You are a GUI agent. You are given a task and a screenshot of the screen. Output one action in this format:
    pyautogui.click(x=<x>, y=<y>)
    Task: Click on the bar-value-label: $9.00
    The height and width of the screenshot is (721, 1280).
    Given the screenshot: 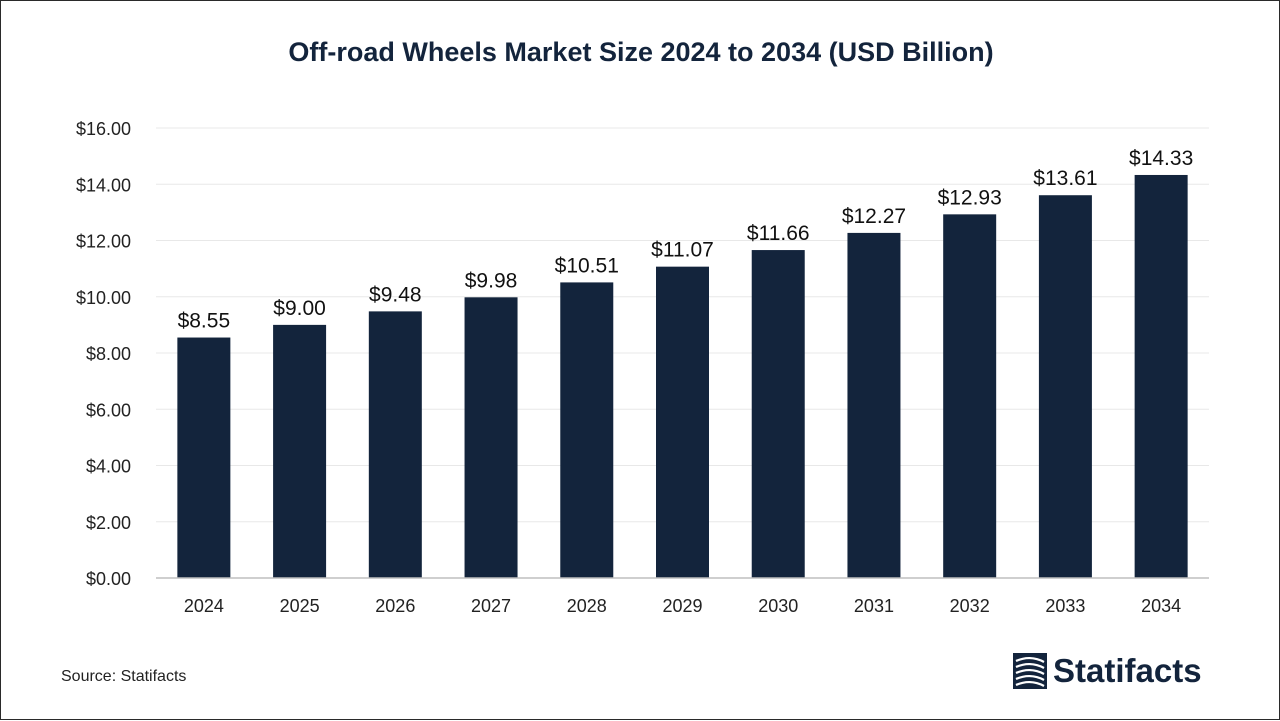 What is the action you would take?
    pyautogui.click(x=299, y=308)
    